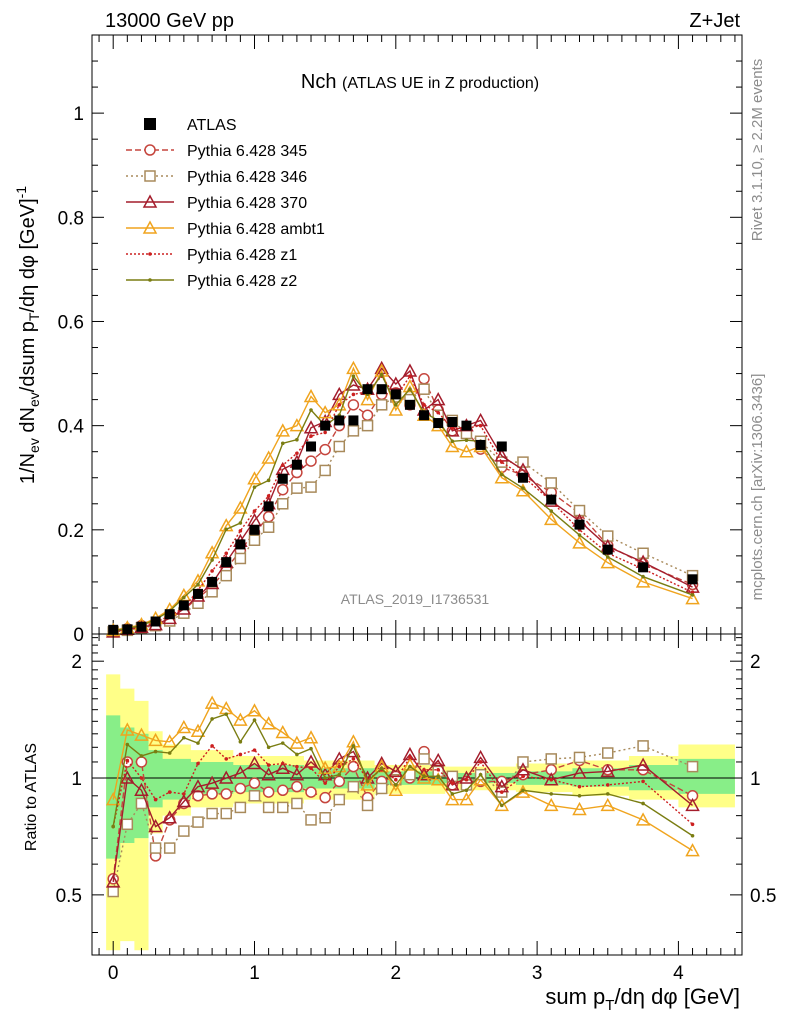 The image size is (786, 1024). Describe the element at coordinates (757, 487) in the screenshot. I see `mcplots-reference-label: mcplots.cern.ch [arXiv:1306.3436]` at that location.